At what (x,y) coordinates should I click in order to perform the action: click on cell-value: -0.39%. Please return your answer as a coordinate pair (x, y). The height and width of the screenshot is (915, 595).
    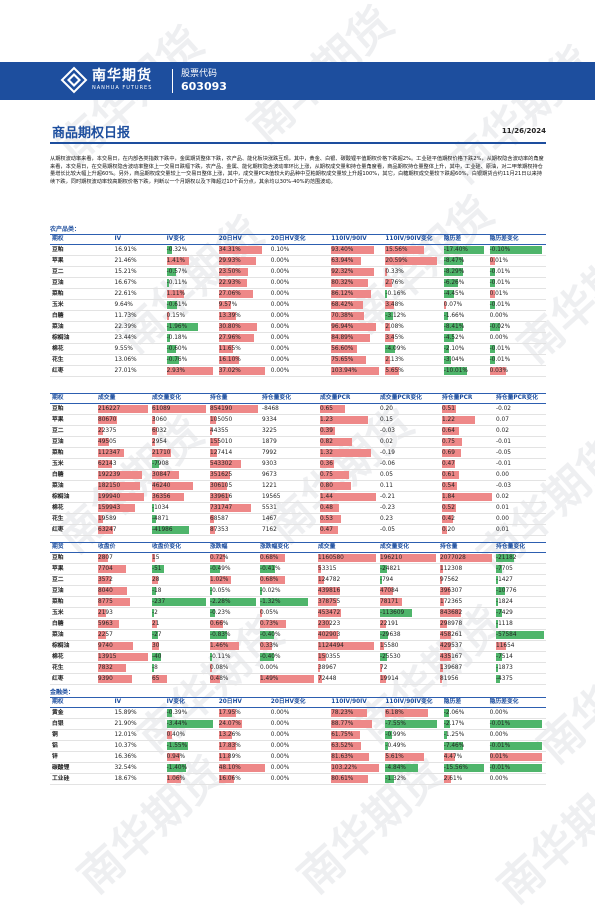
    Looking at the image, I should click on (177, 713).